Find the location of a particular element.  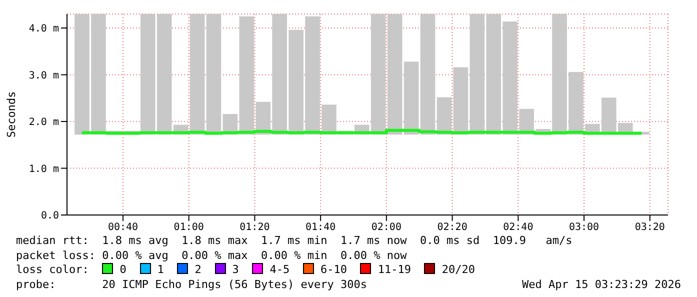

legend-label: 20/20 is located at coordinates (458, 269).